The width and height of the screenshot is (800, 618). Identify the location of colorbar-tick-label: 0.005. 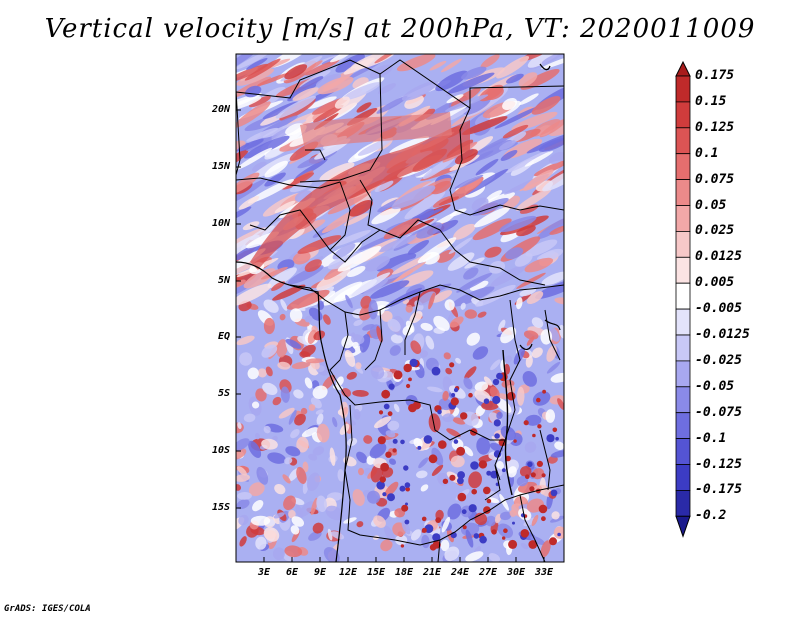
(715, 283).